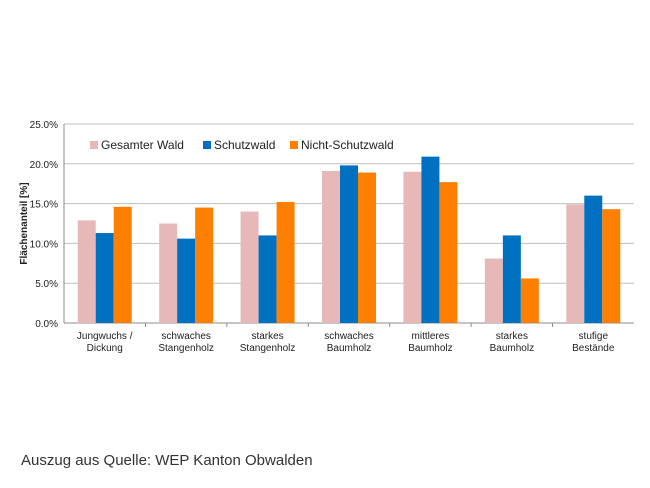 The width and height of the screenshot is (650, 488). Describe the element at coordinates (105, 336) in the screenshot. I see `x-tick-label: Jungwuchs /` at that location.